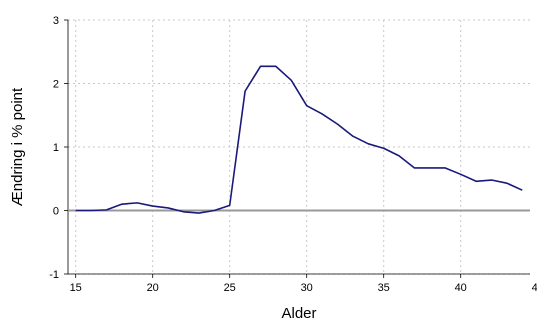  What do you see at coordinates (56, 21) in the screenshot?
I see `y-tick-label: 3` at bounding box center [56, 21].